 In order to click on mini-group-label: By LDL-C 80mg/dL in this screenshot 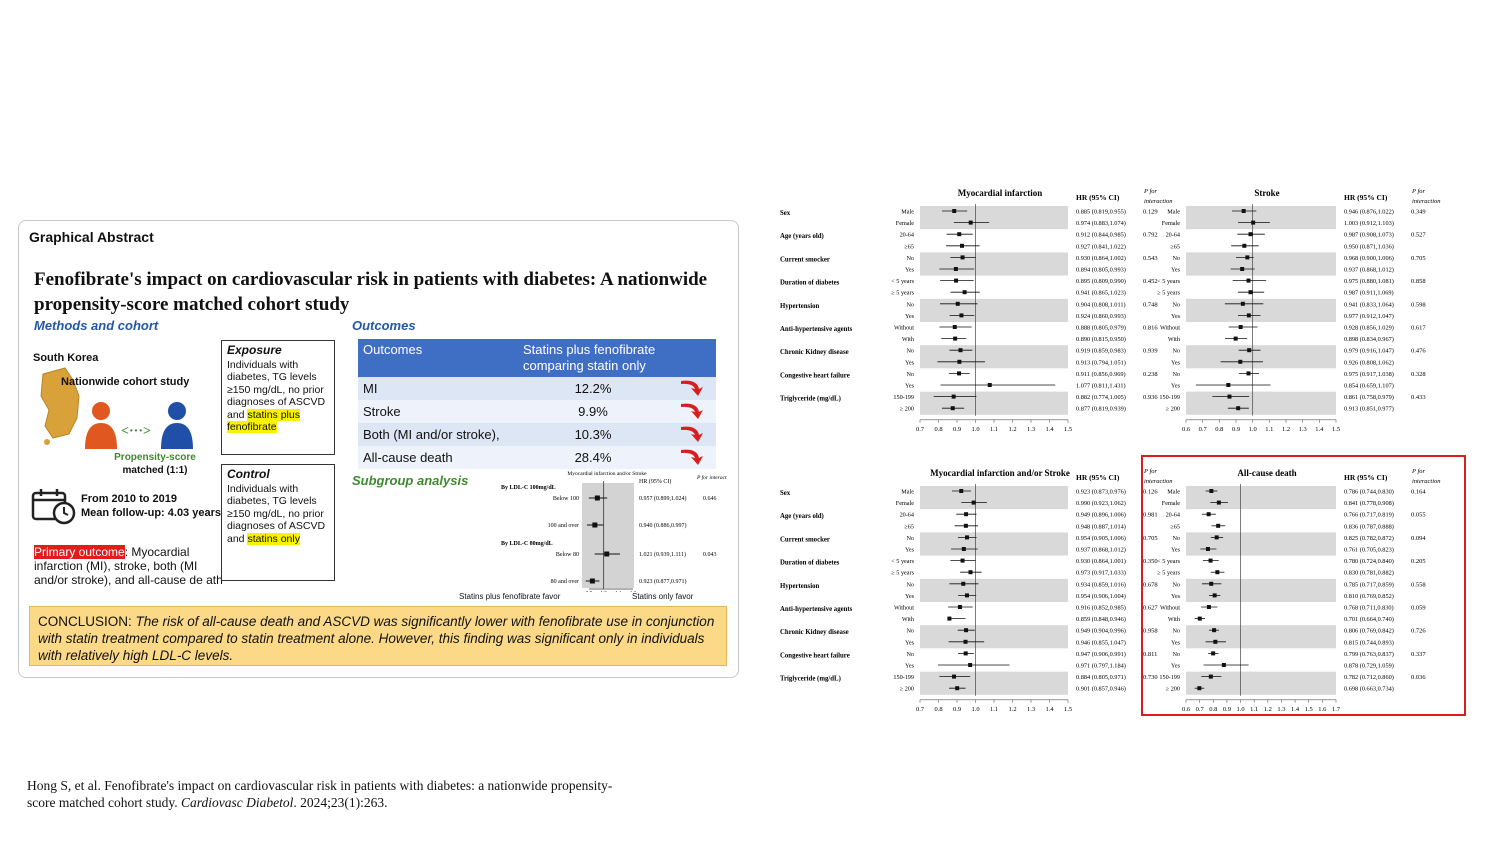, I will do `click(527, 544)`.